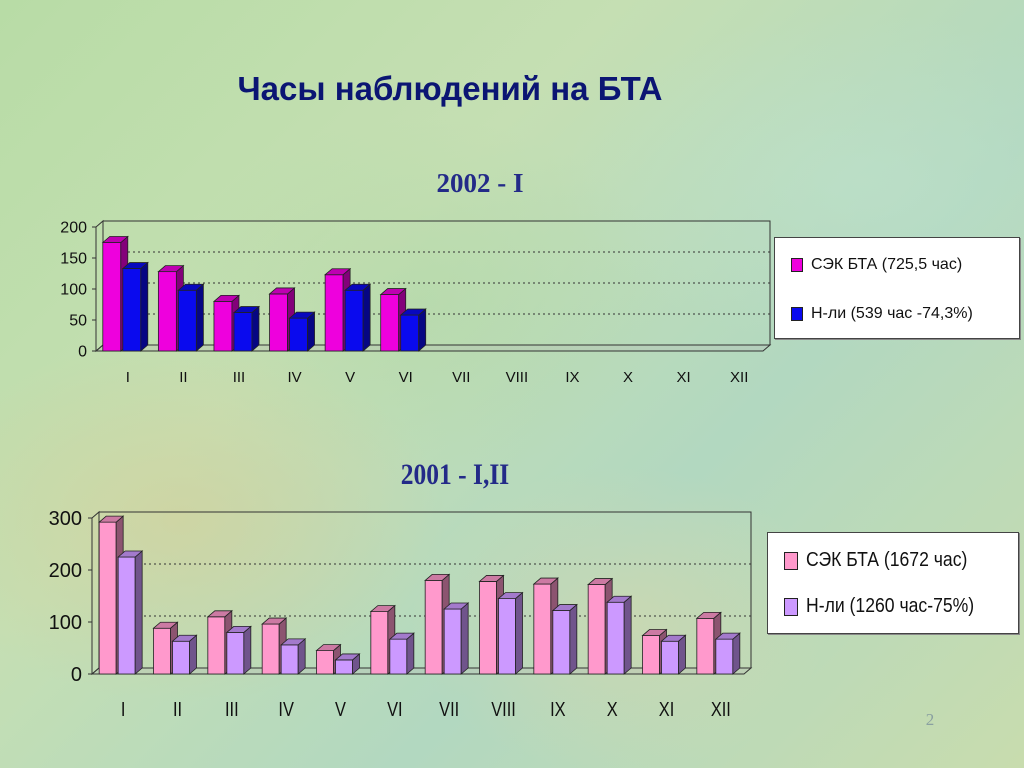  I want to click on bar-sek-I, so click(115, 293).